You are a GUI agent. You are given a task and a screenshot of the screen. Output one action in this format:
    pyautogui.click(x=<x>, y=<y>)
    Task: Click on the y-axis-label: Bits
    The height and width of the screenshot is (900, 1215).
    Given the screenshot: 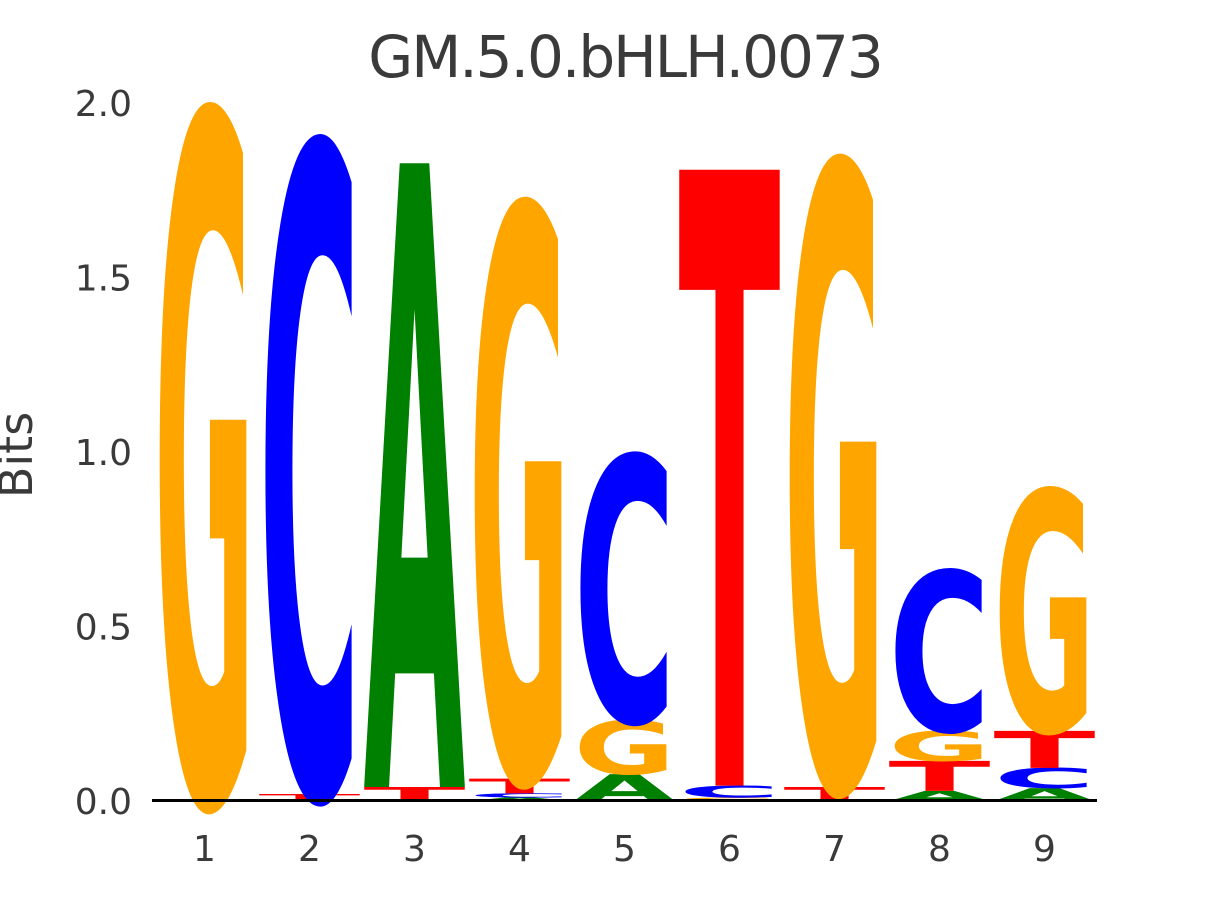 What is the action you would take?
    pyautogui.click(x=21, y=455)
    